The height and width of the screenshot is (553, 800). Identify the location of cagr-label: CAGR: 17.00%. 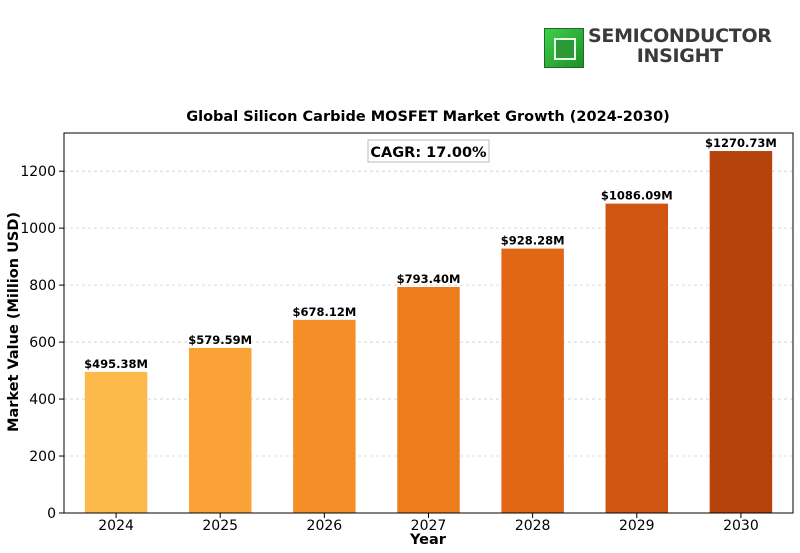
(428, 153).